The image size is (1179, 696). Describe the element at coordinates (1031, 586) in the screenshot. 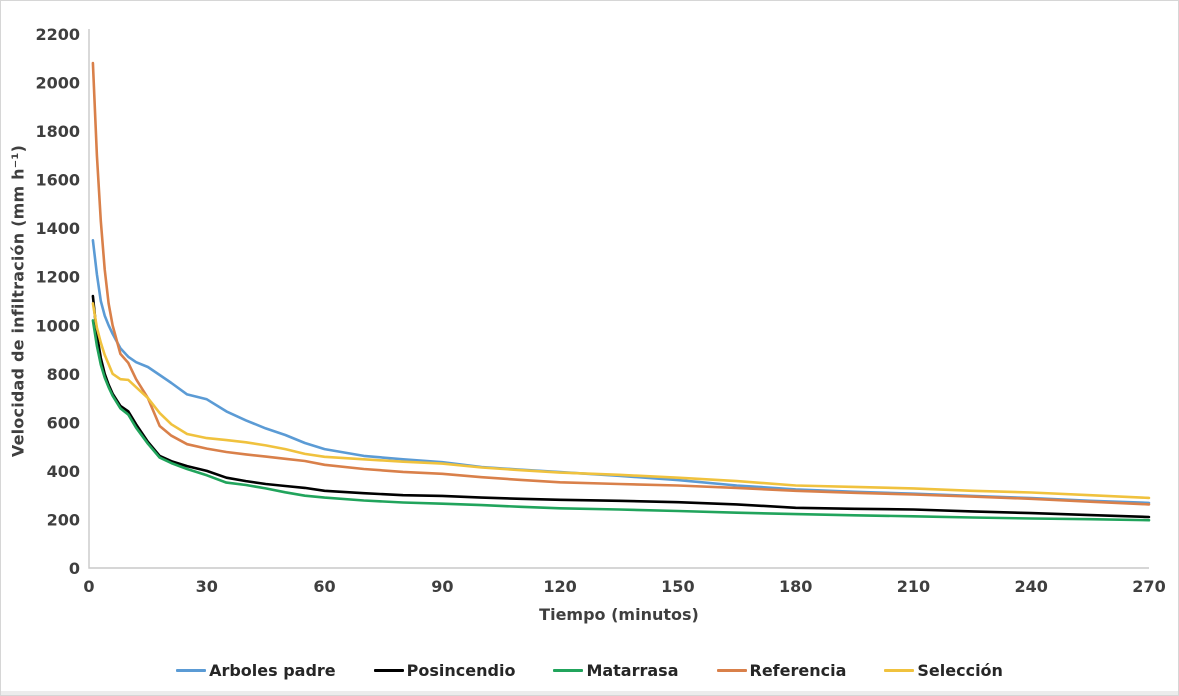

I see `x-tick-label: 240` at that location.